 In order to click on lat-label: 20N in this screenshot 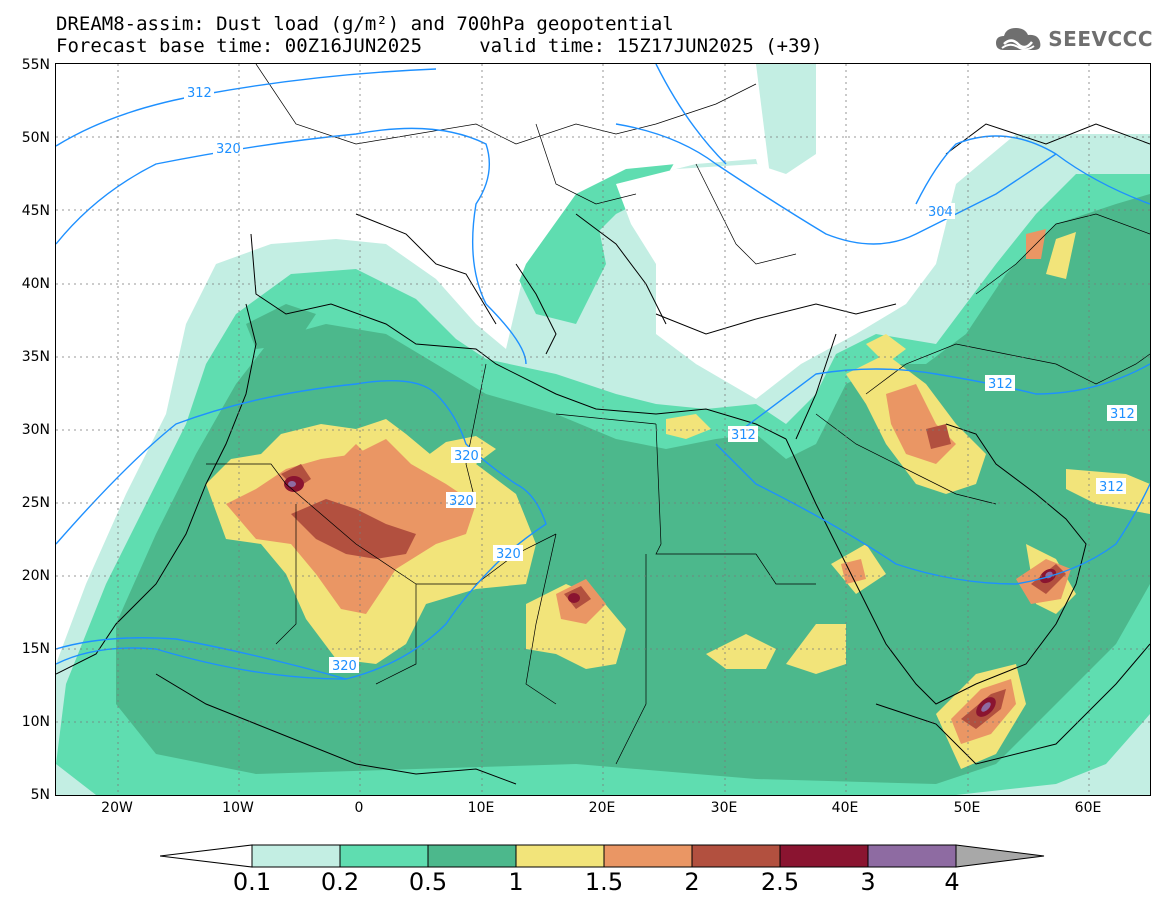, I will do `click(35, 576)`.